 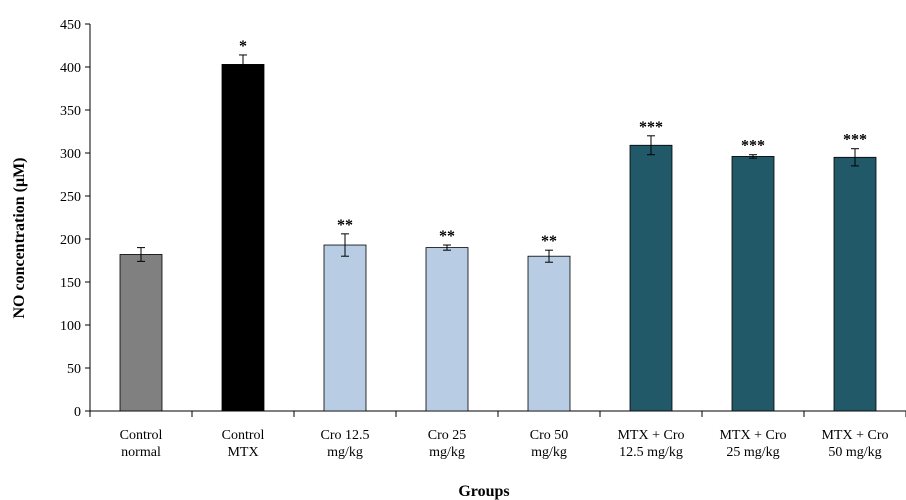 What do you see at coordinates (854, 444) in the screenshot?
I see `category-label: MTX + Cro 50 mg/kg` at bounding box center [854, 444].